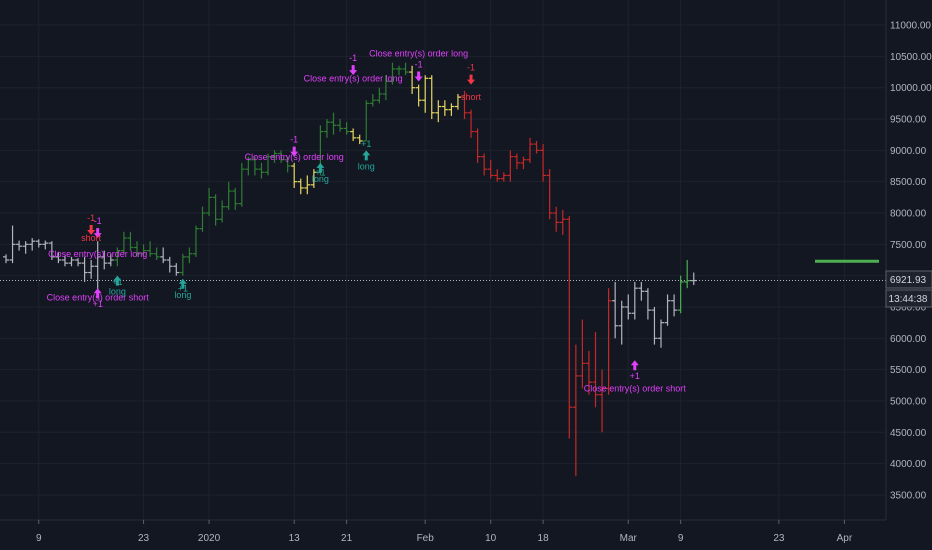 The image size is (932, 550). Describe the element at coordinates (908, 464) in the screenshot. I see `y-tick-label: 4000.00` at that location.